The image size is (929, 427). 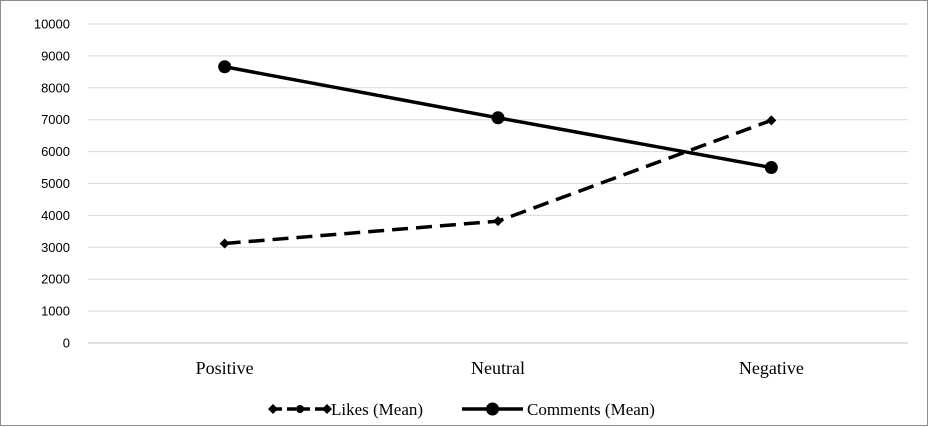 What do you see at coordinates (55, 55) in the screenshot?
I see `y-tick-label: 9000` at bounding box center [55, 55].